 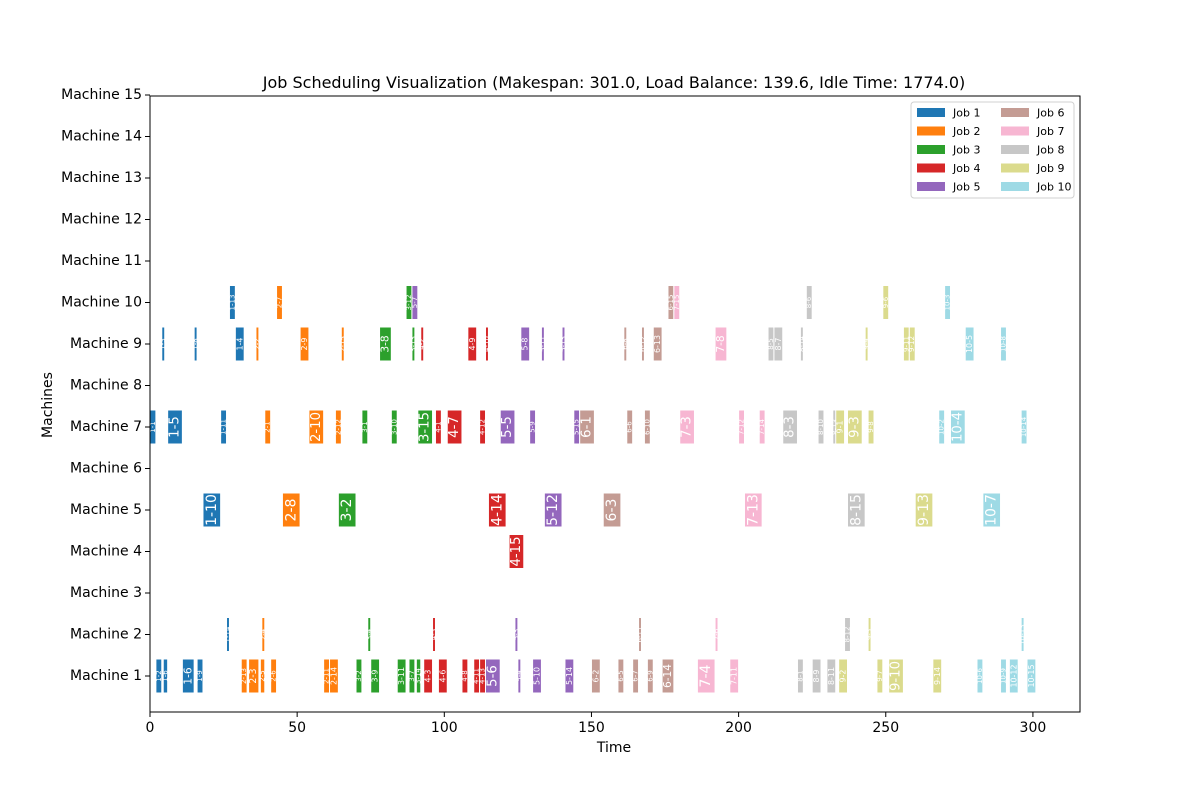 I want to click on task-label: 4-15, so click(x=516, y=551).